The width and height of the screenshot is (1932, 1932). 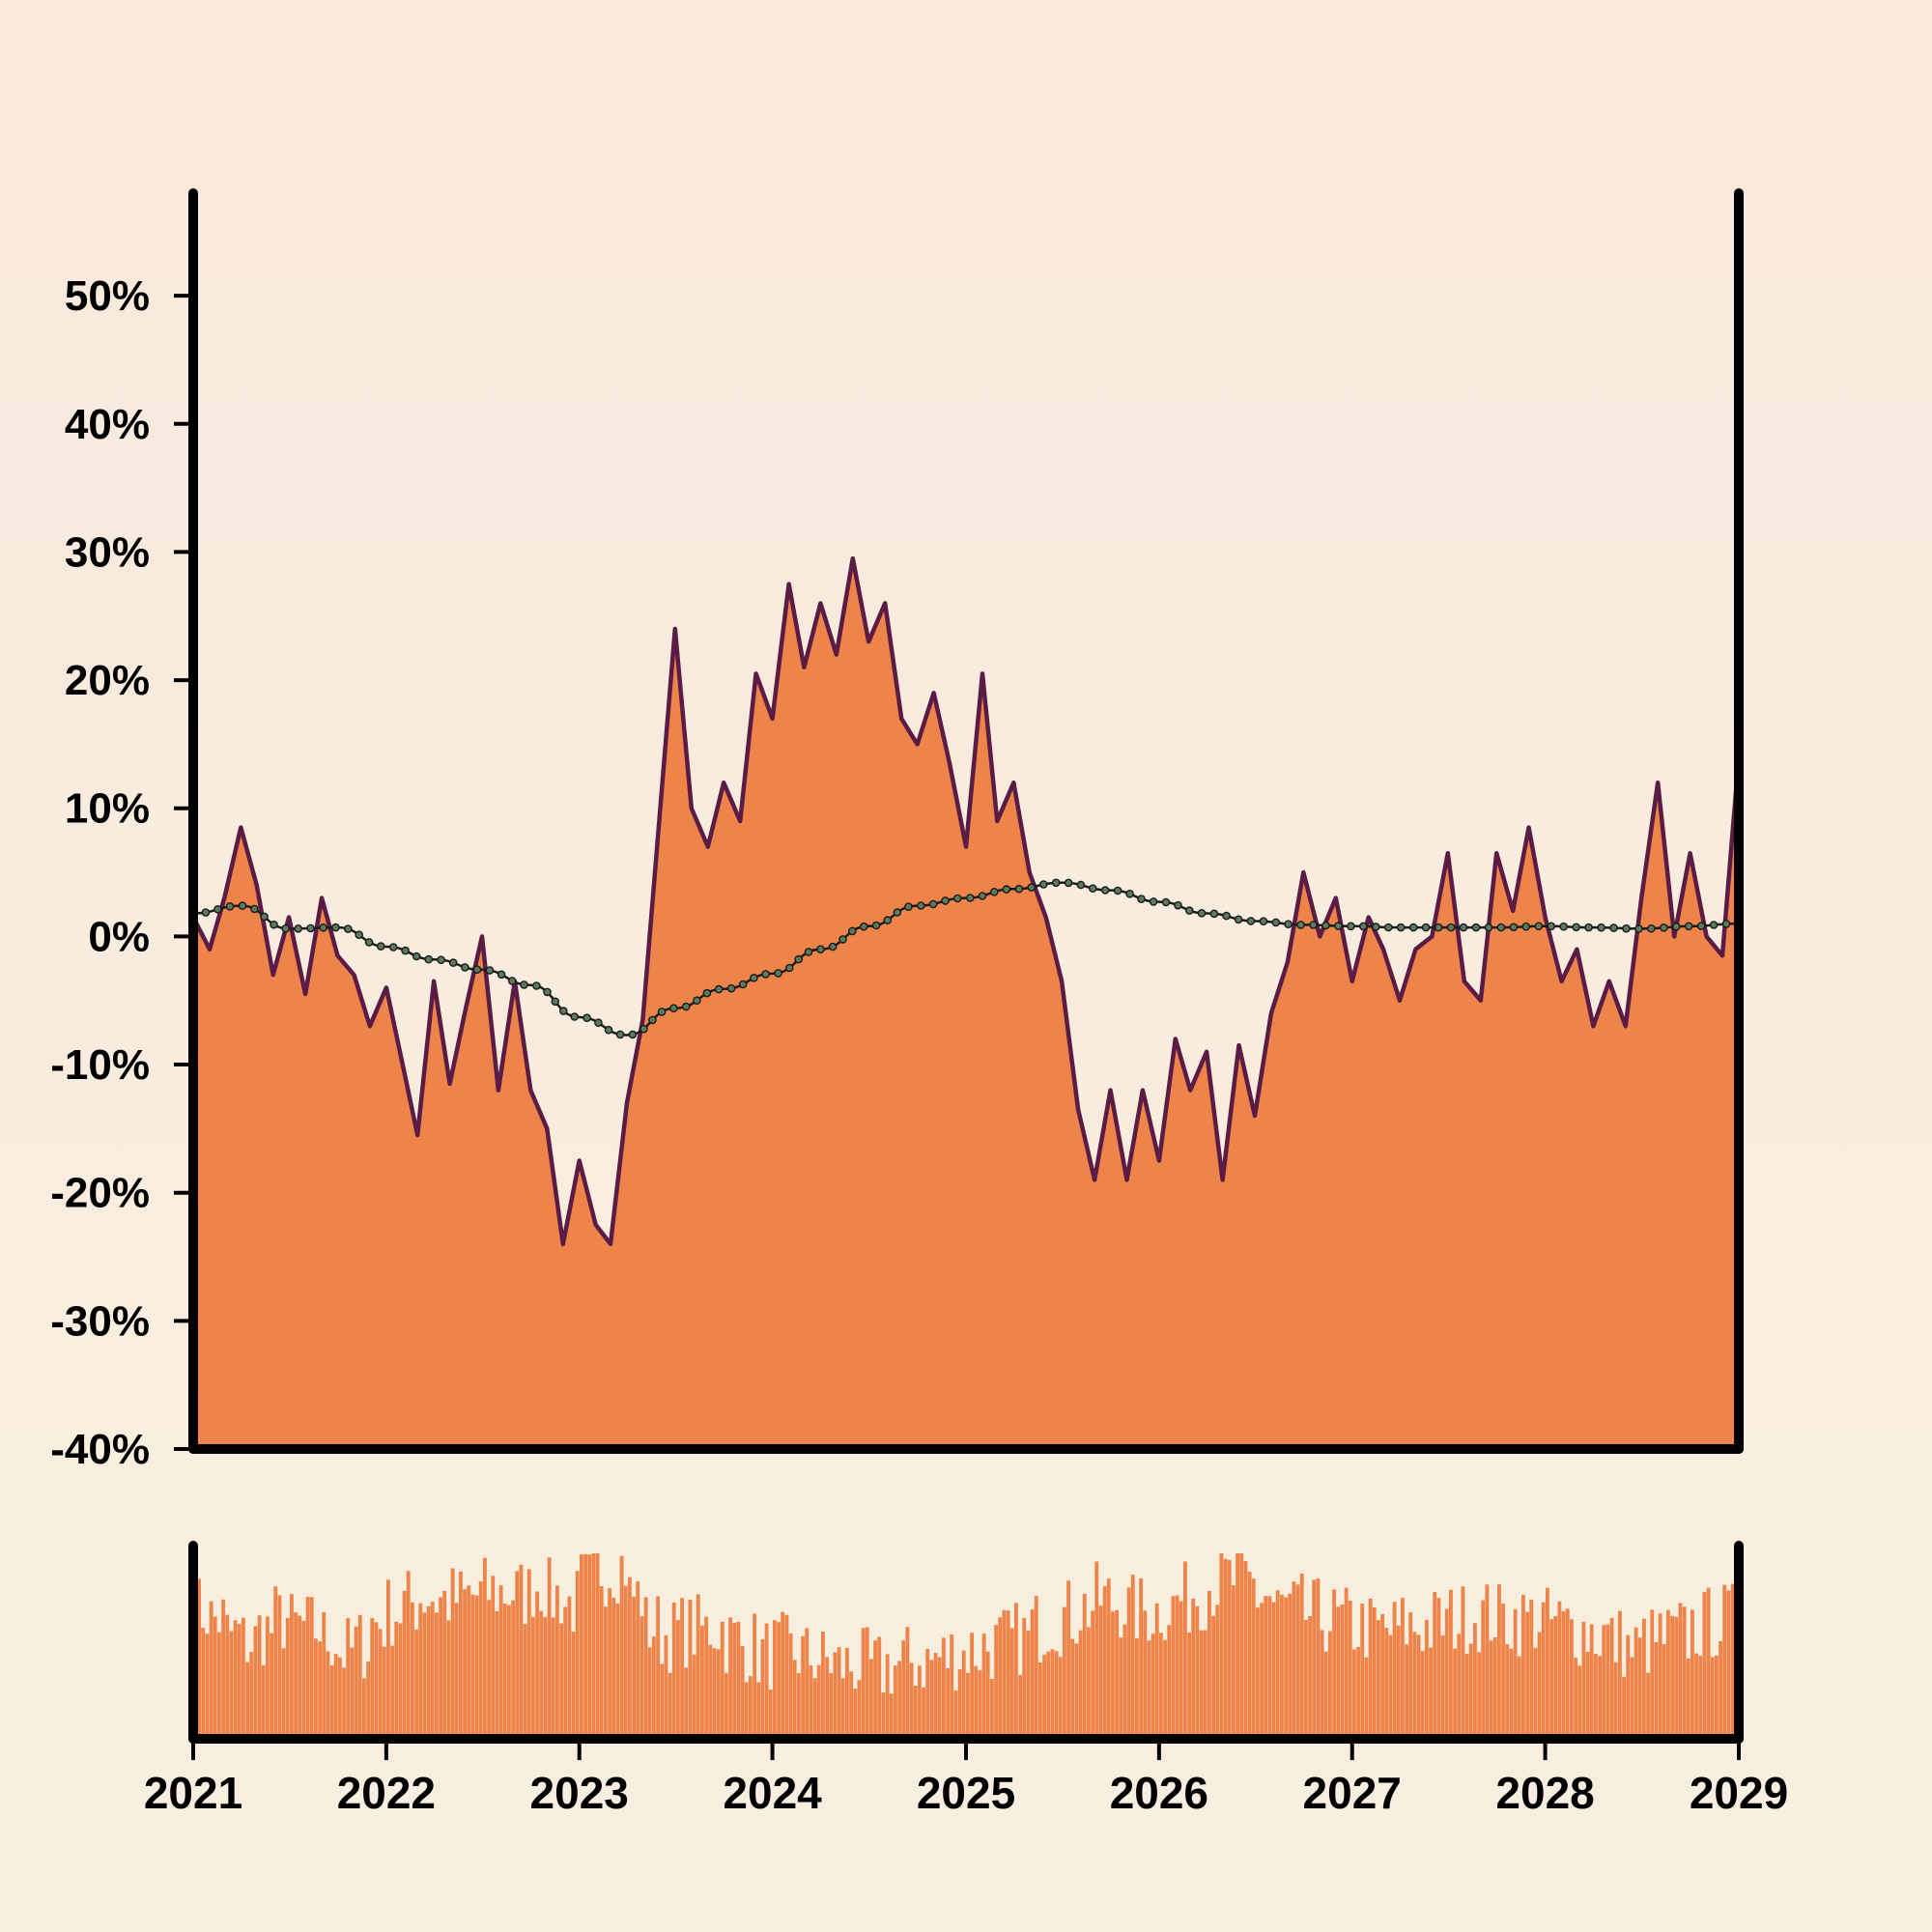 What do you see at coordinates (1352, 1793) in the screenshot?
I see `x-tick-label: 2027` at bounding box center [1352, 1793].